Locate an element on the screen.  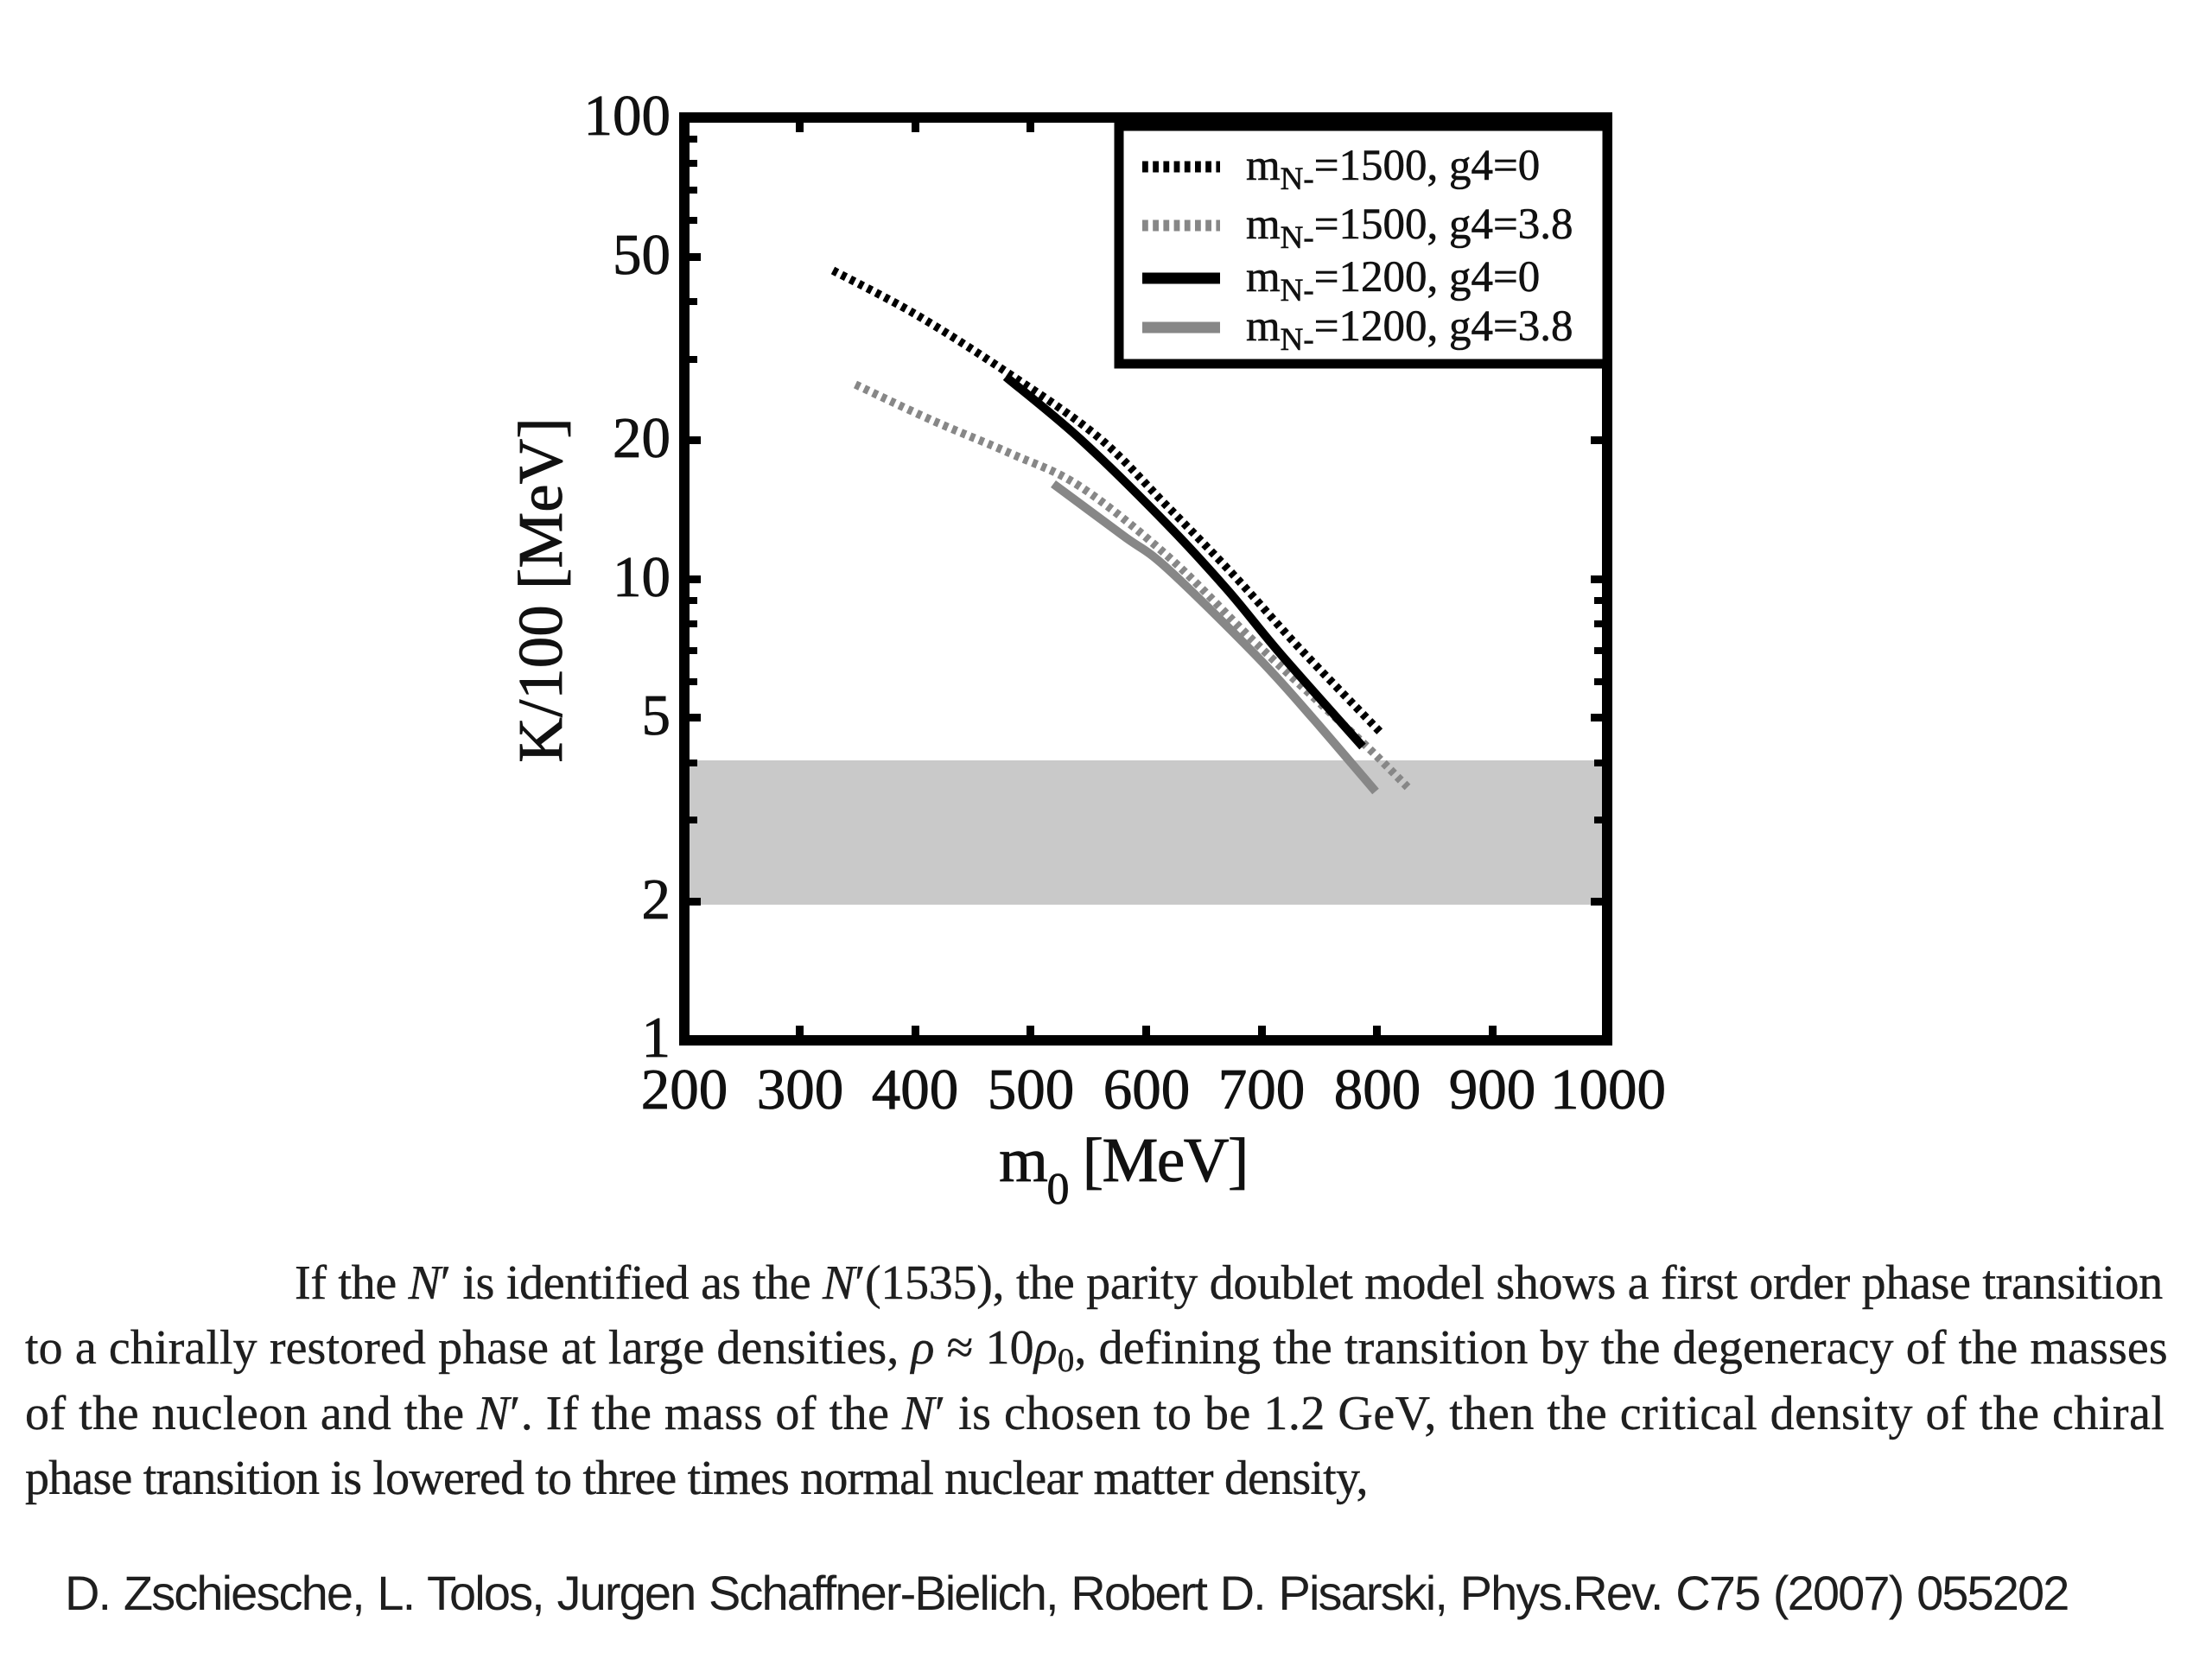
svg-text: 100 is located at coordinates (627, 116).